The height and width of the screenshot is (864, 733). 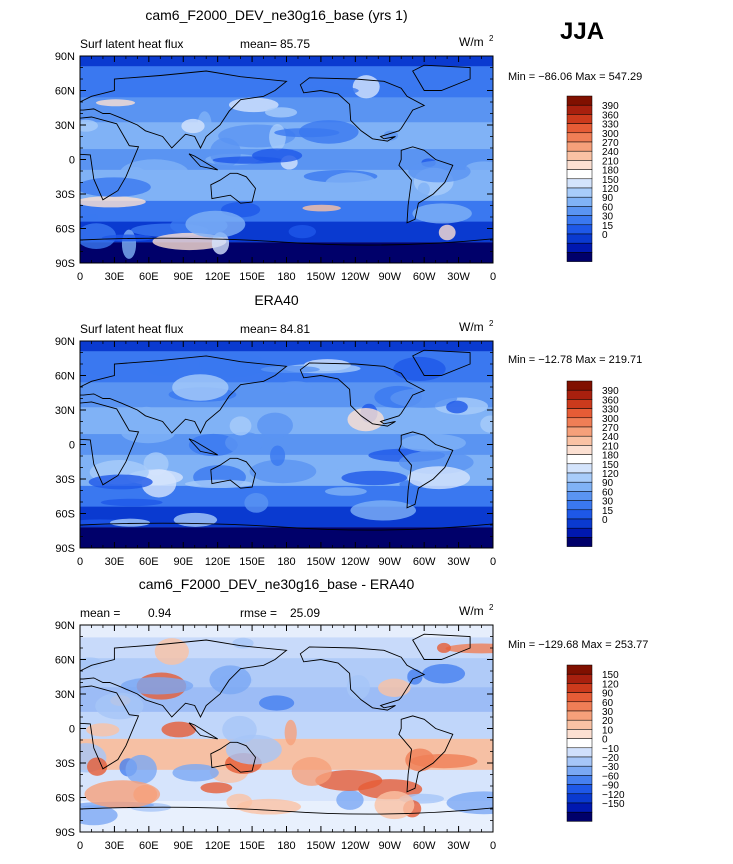 What do you see at coordinates (305, 613) in the screenshot?
I see `rmse-value: 25.09` at bounding box center [305, 613].